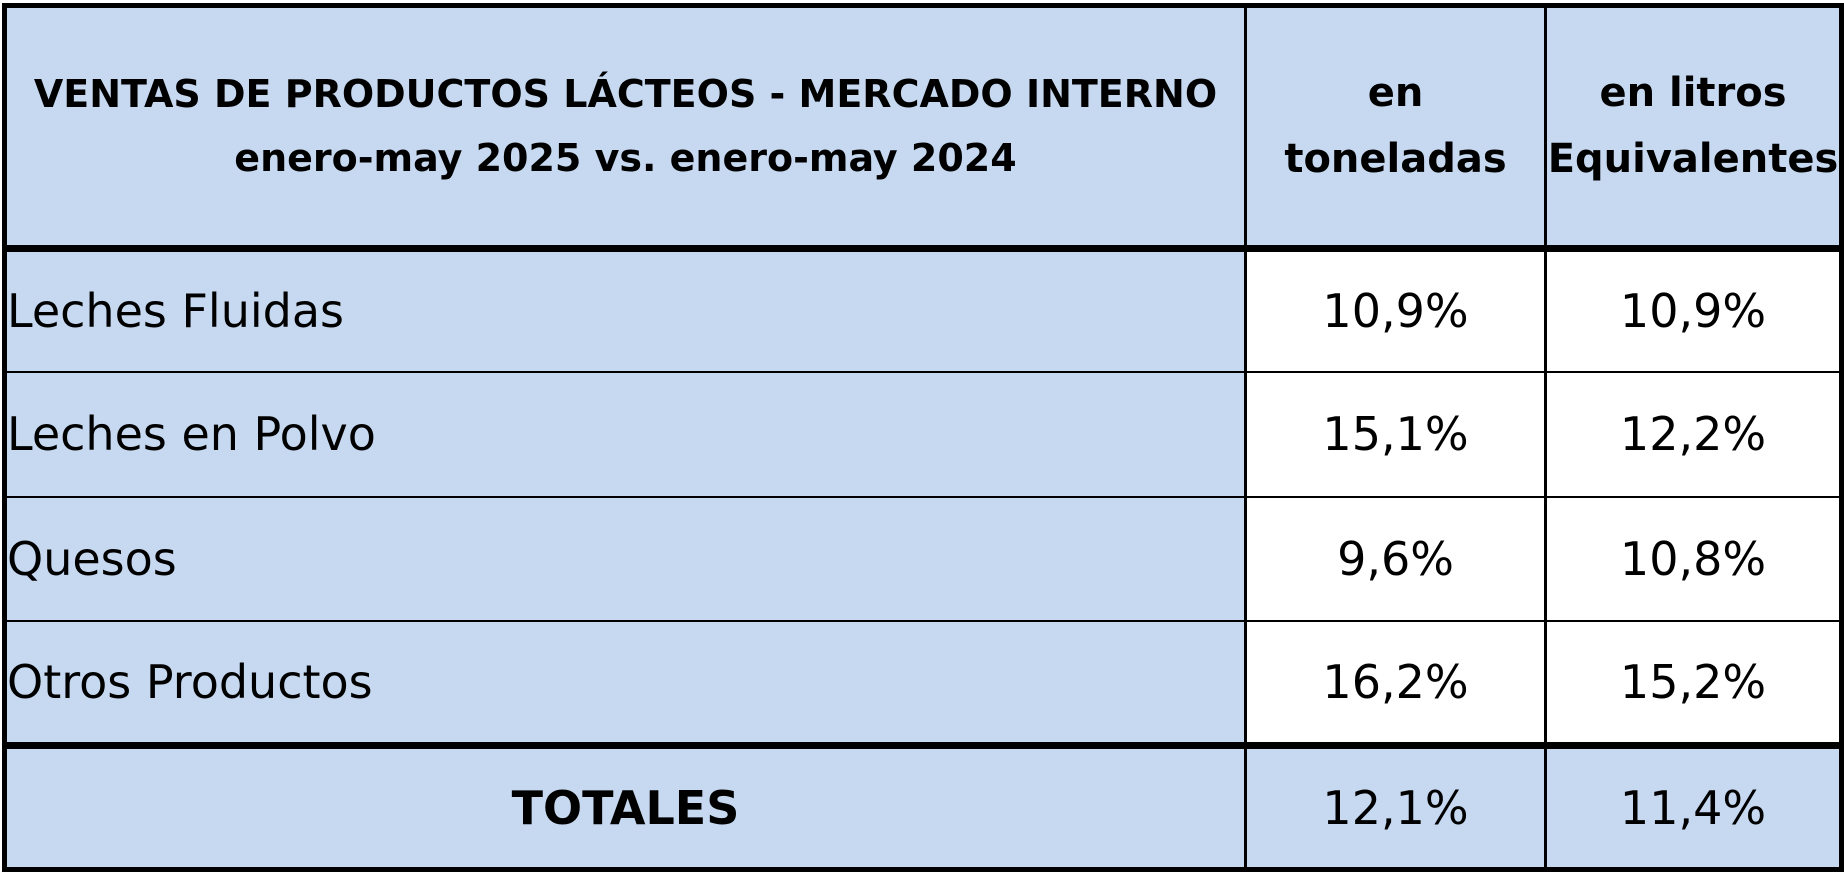  I want to click on column-header-litros: en litros Equivalentes, so click(1693, 128).